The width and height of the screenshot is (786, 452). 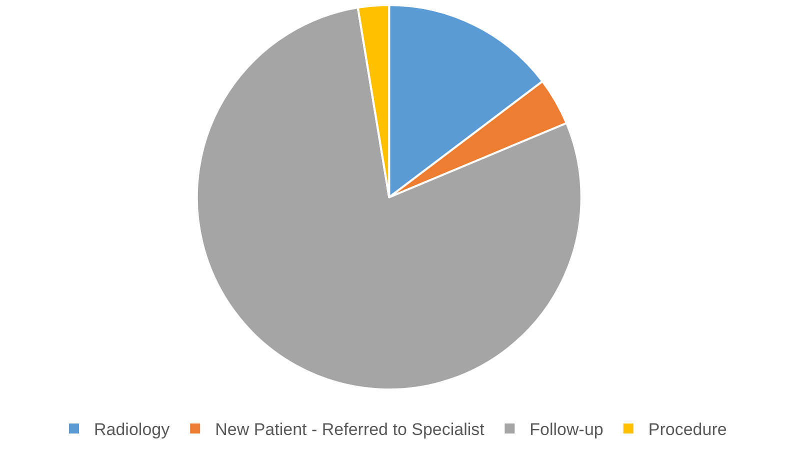 I want to click on legend-label: New Patient - Referred to Specialist, so click(x=350, y=430).